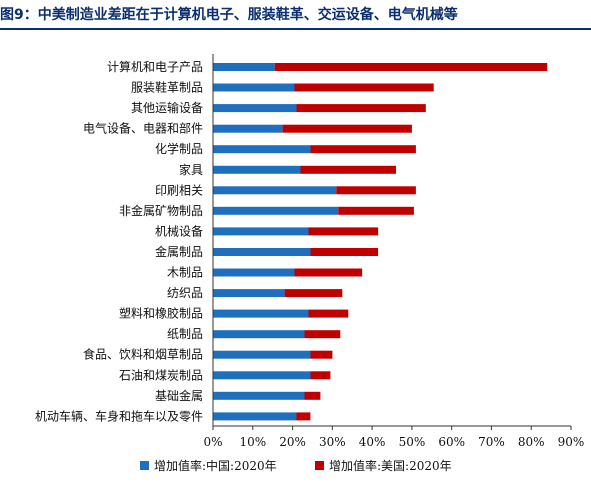 The height and width of the screenshot is (483, 591). What do you see at coordinates (451, 442) in the screenshot?
I see `x-tick-label: 60%` at bounding box center [451, 442].